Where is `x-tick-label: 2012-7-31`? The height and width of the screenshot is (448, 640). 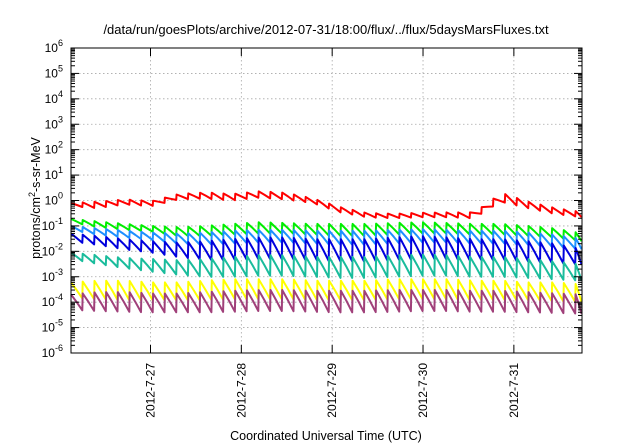 x-tick-label: 2012-7-31 is located at coordinates (514, 390).